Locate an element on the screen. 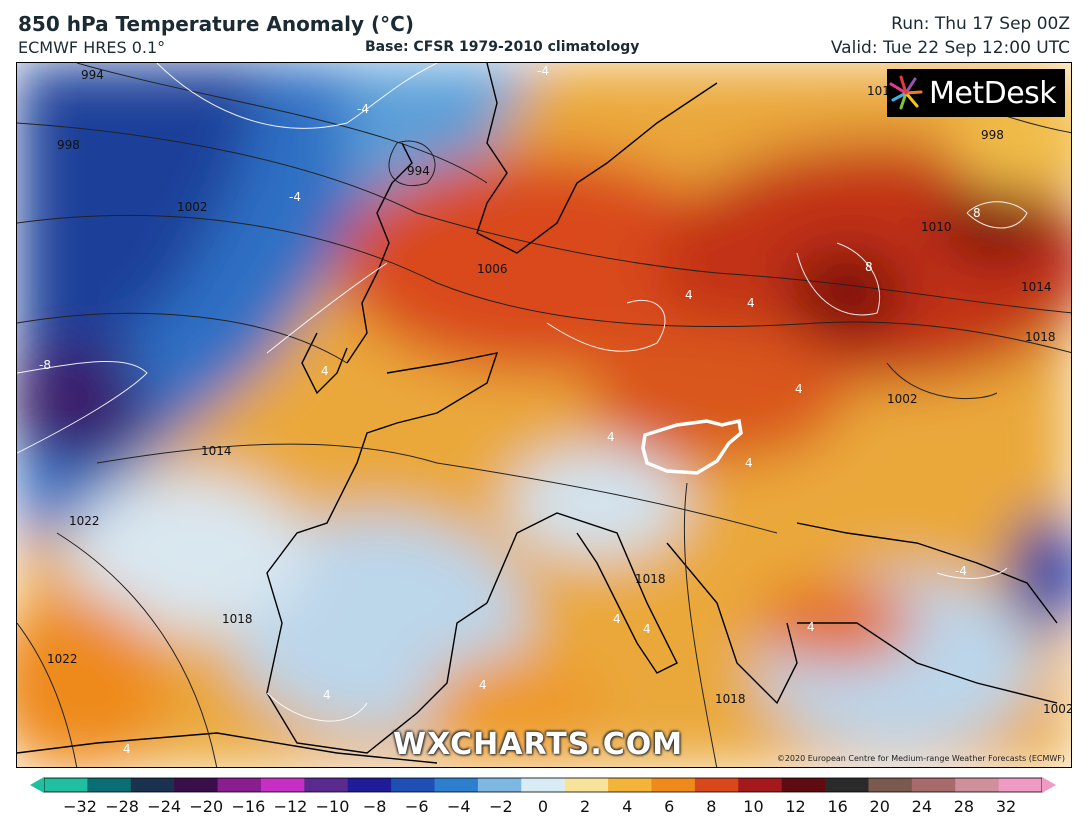 This screenshot has width=1088, height=833. metdesk-logo: MetDesk is located at coordinates (976, 93).